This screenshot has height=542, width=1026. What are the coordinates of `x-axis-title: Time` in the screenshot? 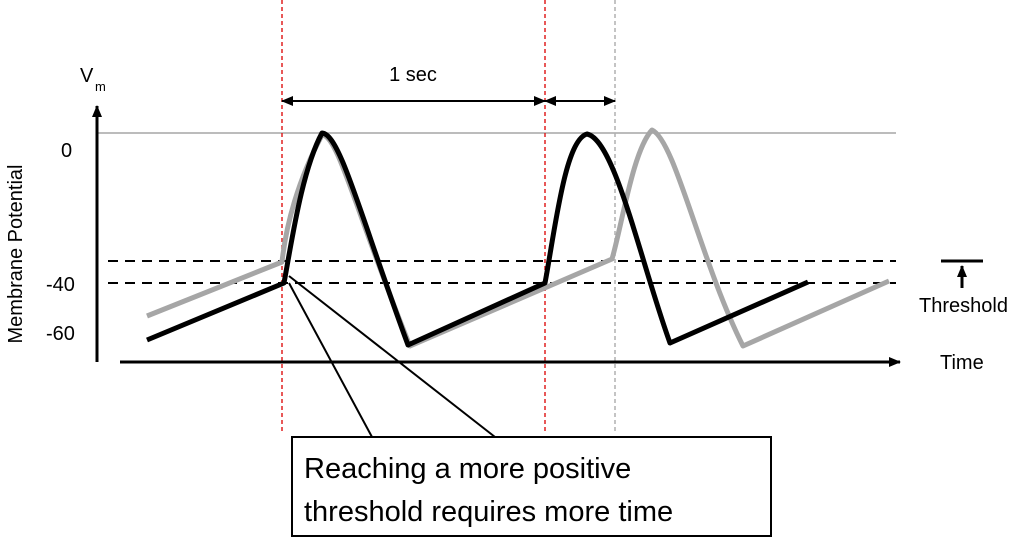 It's located at (962, 363).